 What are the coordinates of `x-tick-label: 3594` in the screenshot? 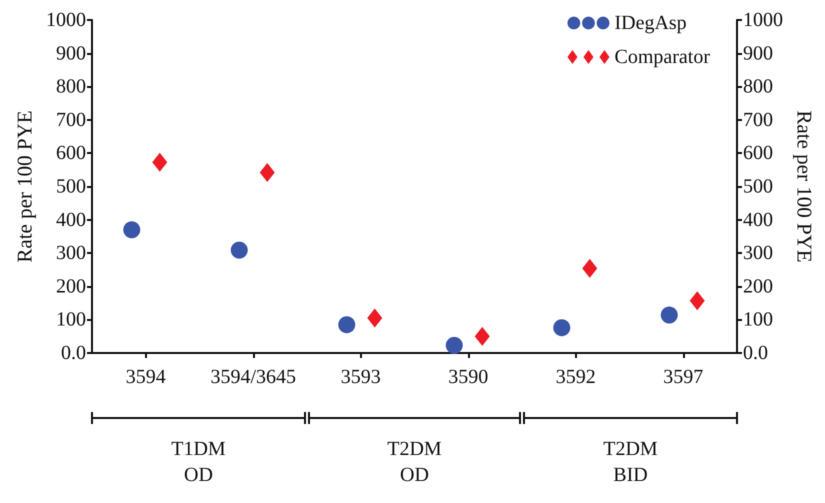 It's located at (146, 377).